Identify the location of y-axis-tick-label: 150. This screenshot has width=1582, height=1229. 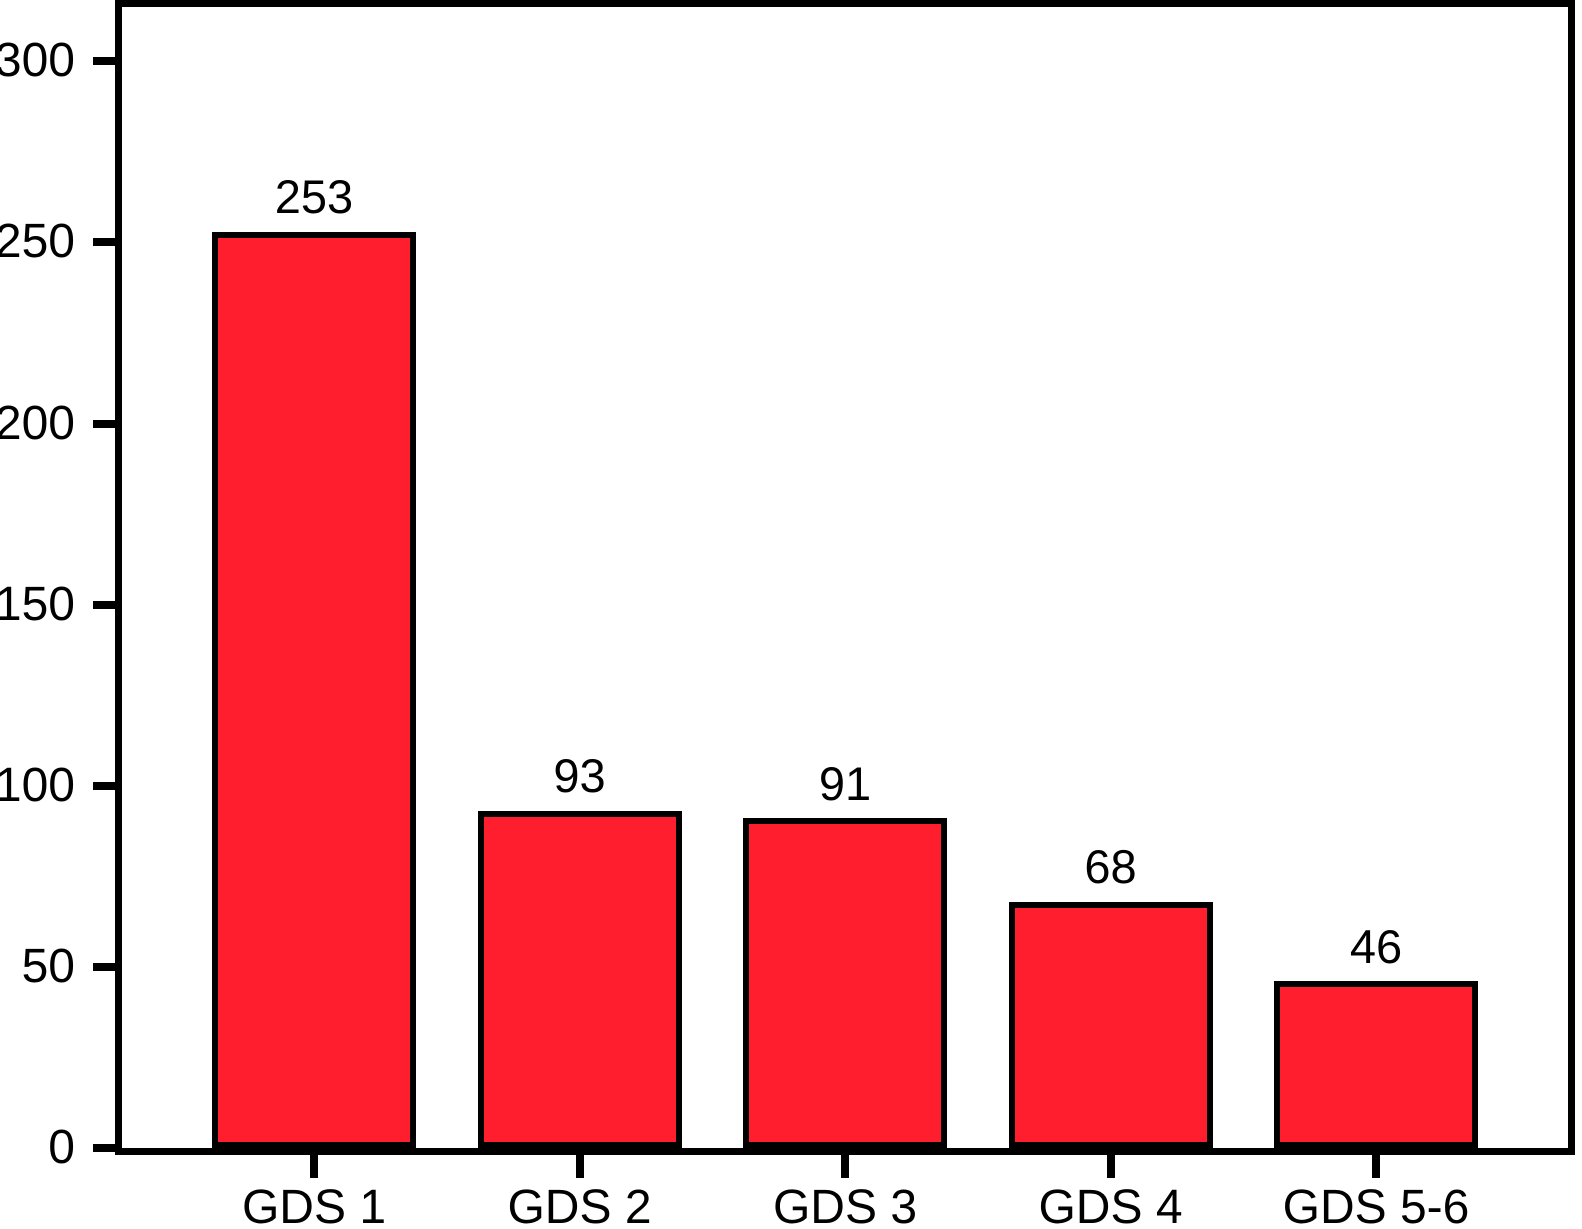
(37, 604).